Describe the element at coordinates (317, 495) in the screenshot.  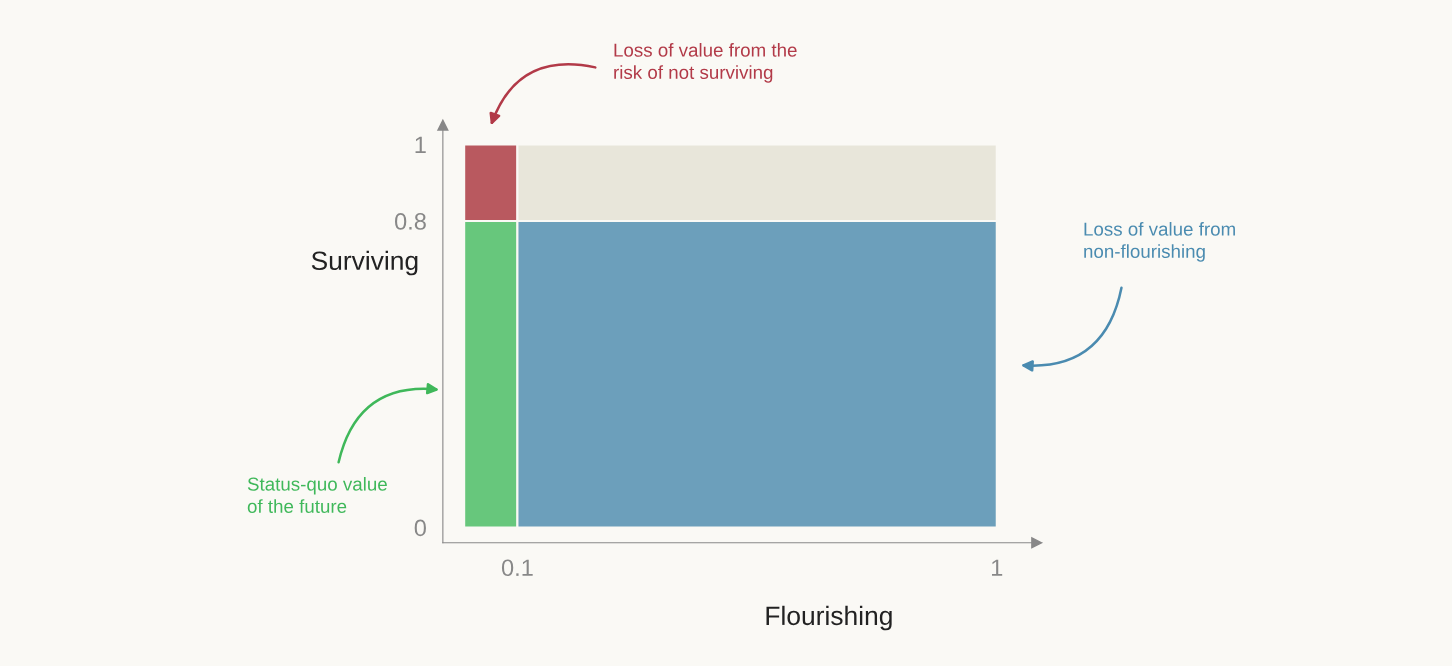
I see `text: Status-quo value of the future` at that location.